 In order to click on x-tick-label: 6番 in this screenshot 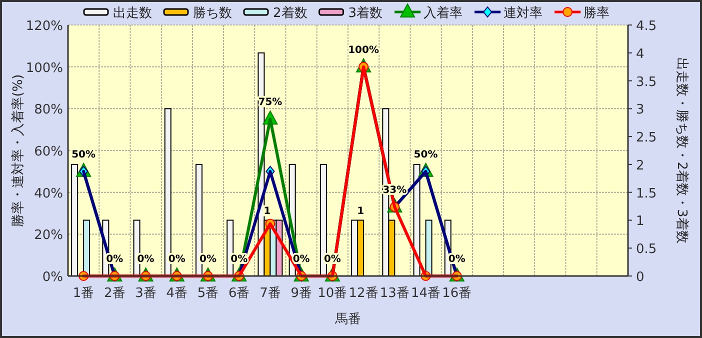, I will do `click(239, 293)`.